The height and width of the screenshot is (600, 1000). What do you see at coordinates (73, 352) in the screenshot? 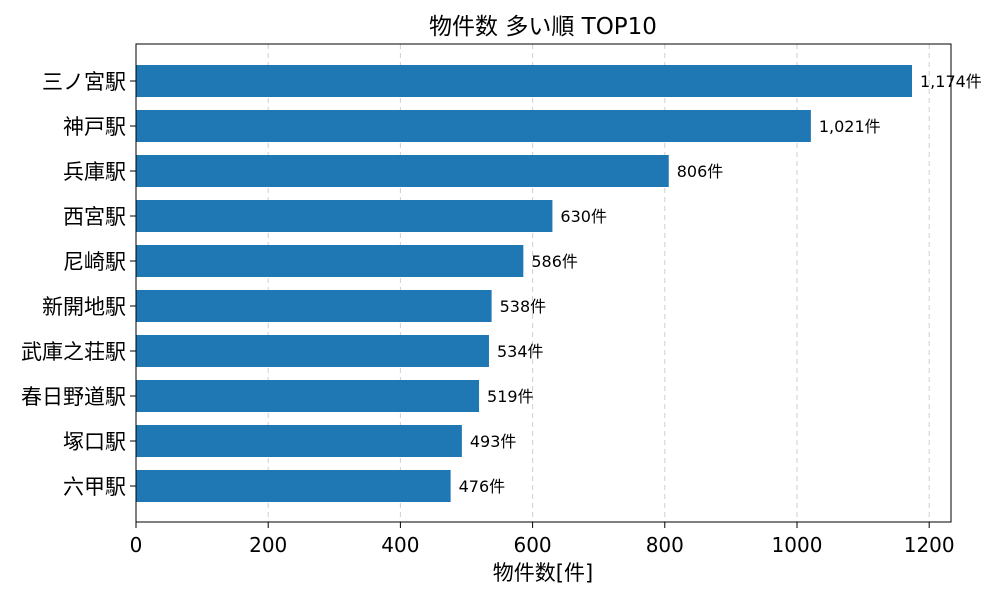
I see `category-label: 武庫之荘駅` at bounding box center [73, 352].